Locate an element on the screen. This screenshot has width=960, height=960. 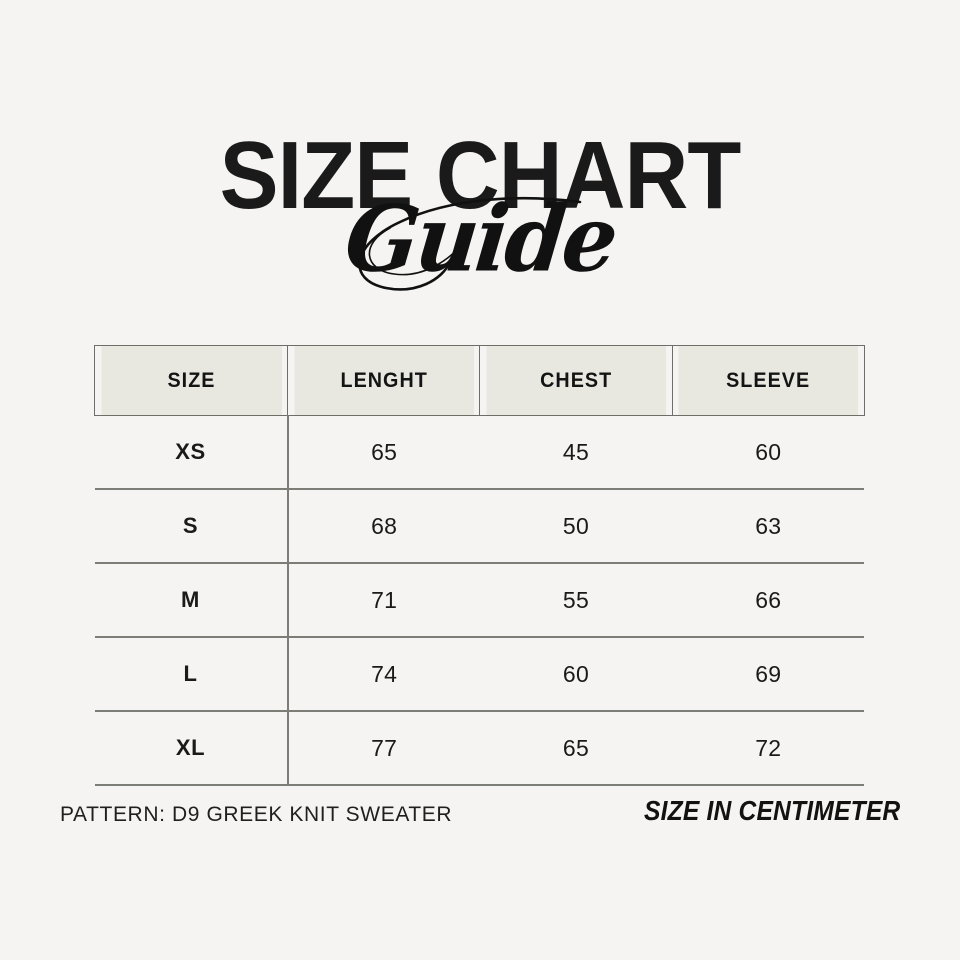
table-row: S 68 50 63 is located at coordinates (479, 526).